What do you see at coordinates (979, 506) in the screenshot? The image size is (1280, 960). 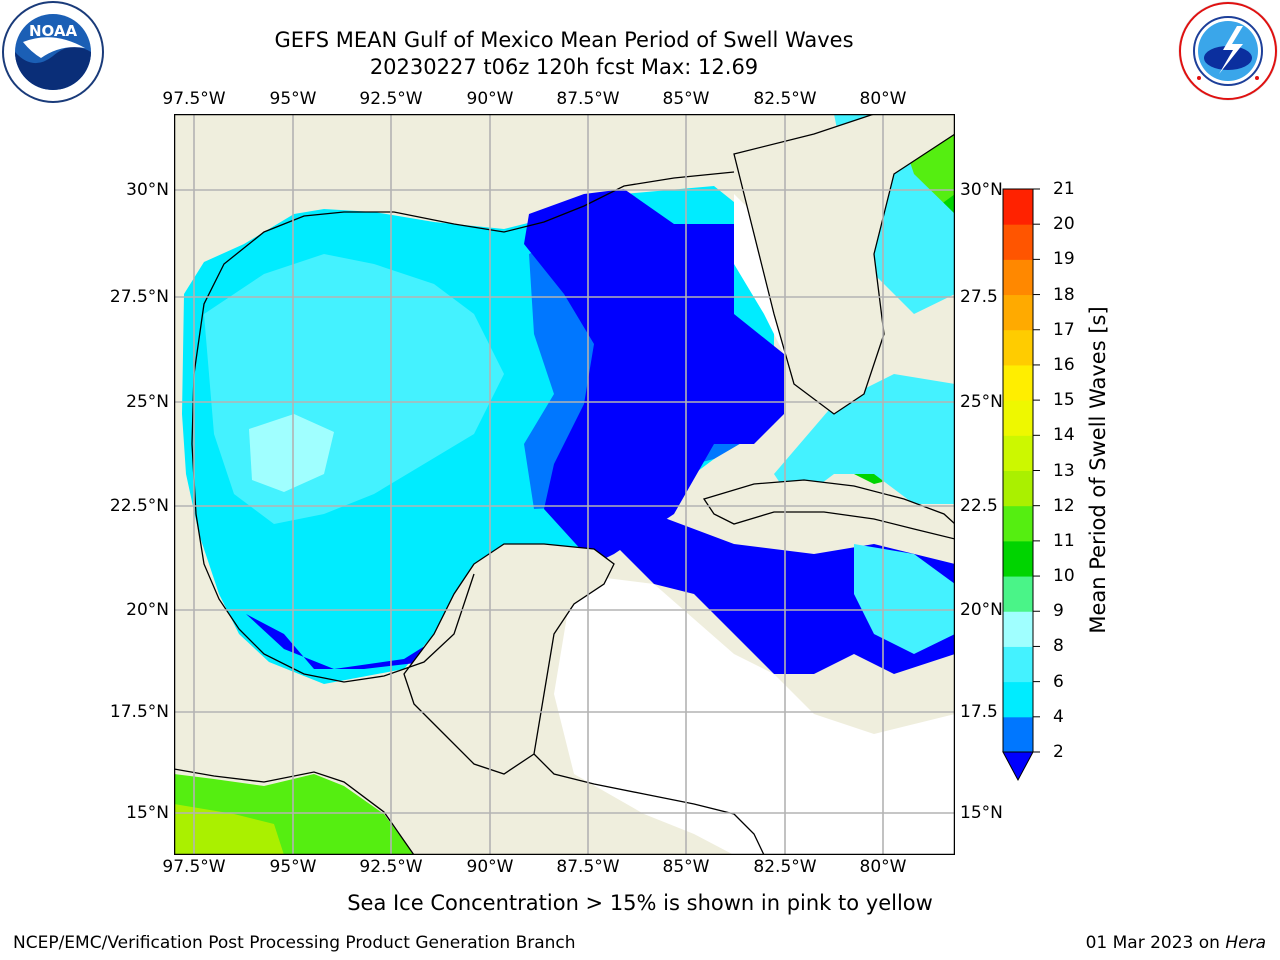 I see `lat-label: 22.5` at bounding box center [979, 506].